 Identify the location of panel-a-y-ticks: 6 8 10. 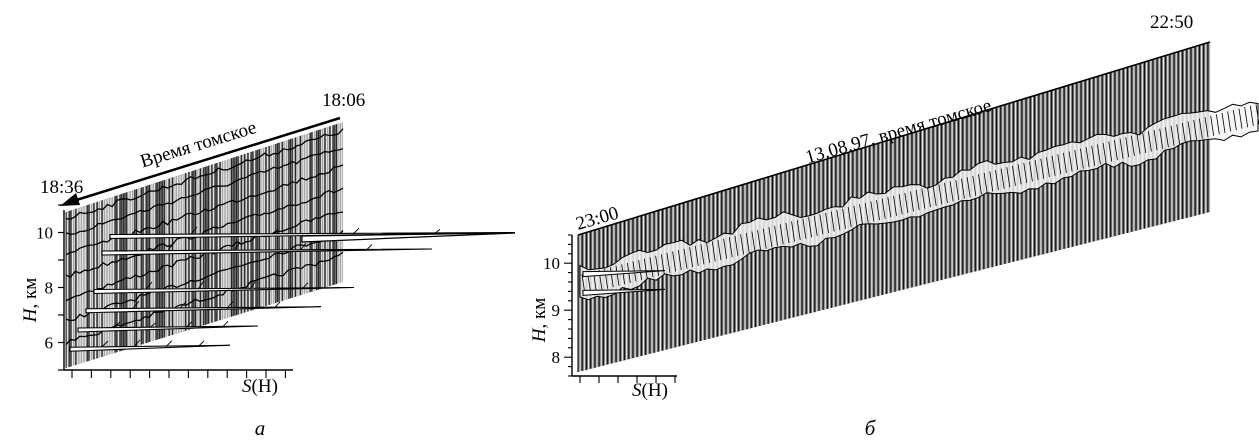
(50, 287).